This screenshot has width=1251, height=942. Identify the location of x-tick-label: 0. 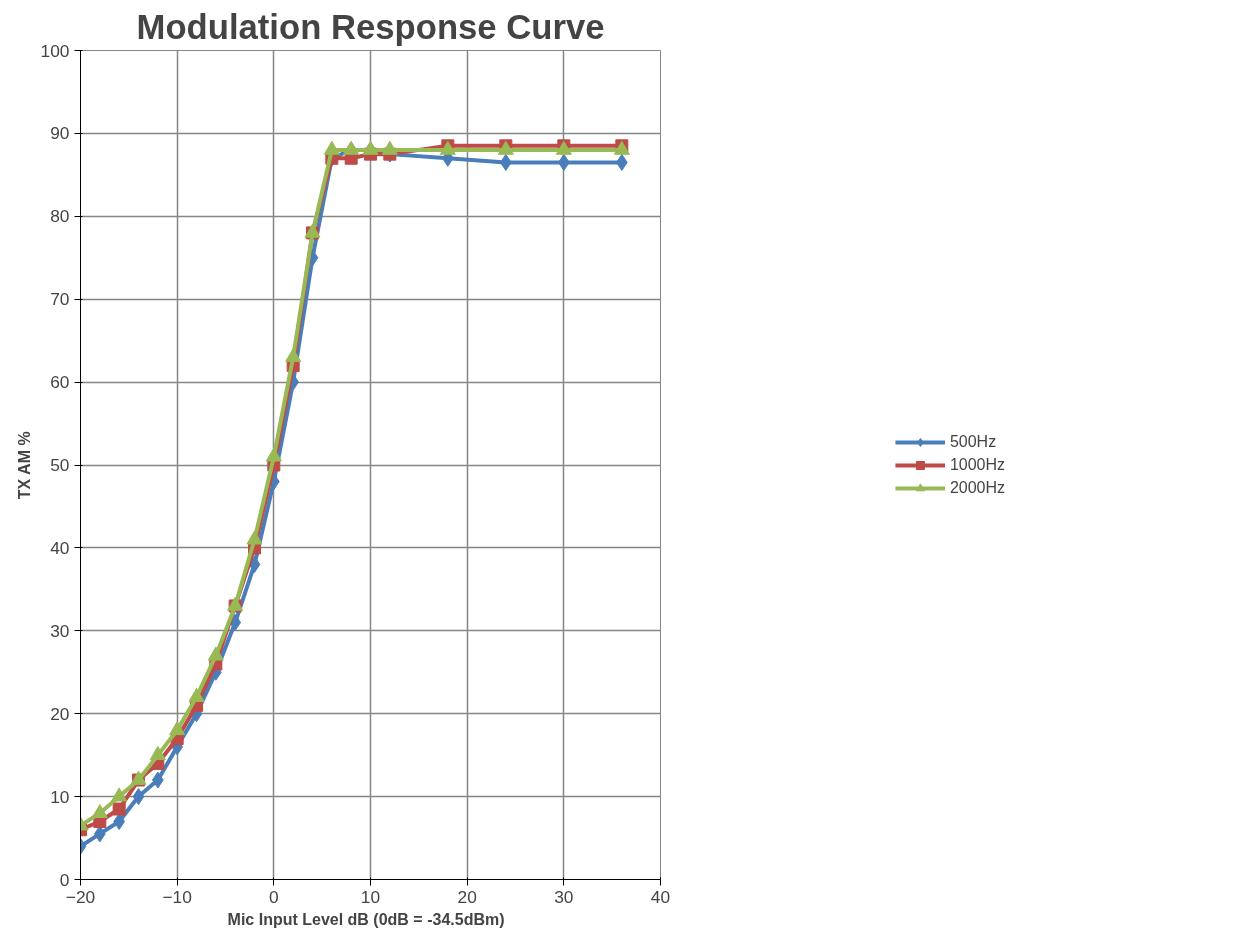
(274, 896).